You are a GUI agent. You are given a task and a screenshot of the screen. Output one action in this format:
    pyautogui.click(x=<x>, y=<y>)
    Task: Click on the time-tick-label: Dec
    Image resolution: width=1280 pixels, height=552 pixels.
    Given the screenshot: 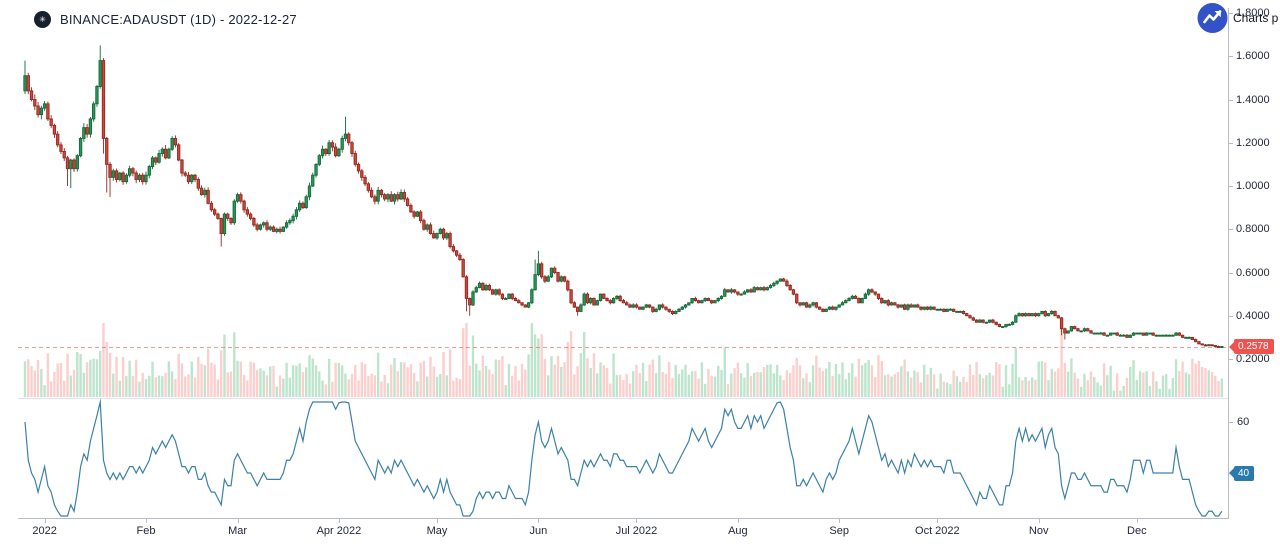 What is the action you would take?
    pyautogui.click(x=1137, y=531)
    